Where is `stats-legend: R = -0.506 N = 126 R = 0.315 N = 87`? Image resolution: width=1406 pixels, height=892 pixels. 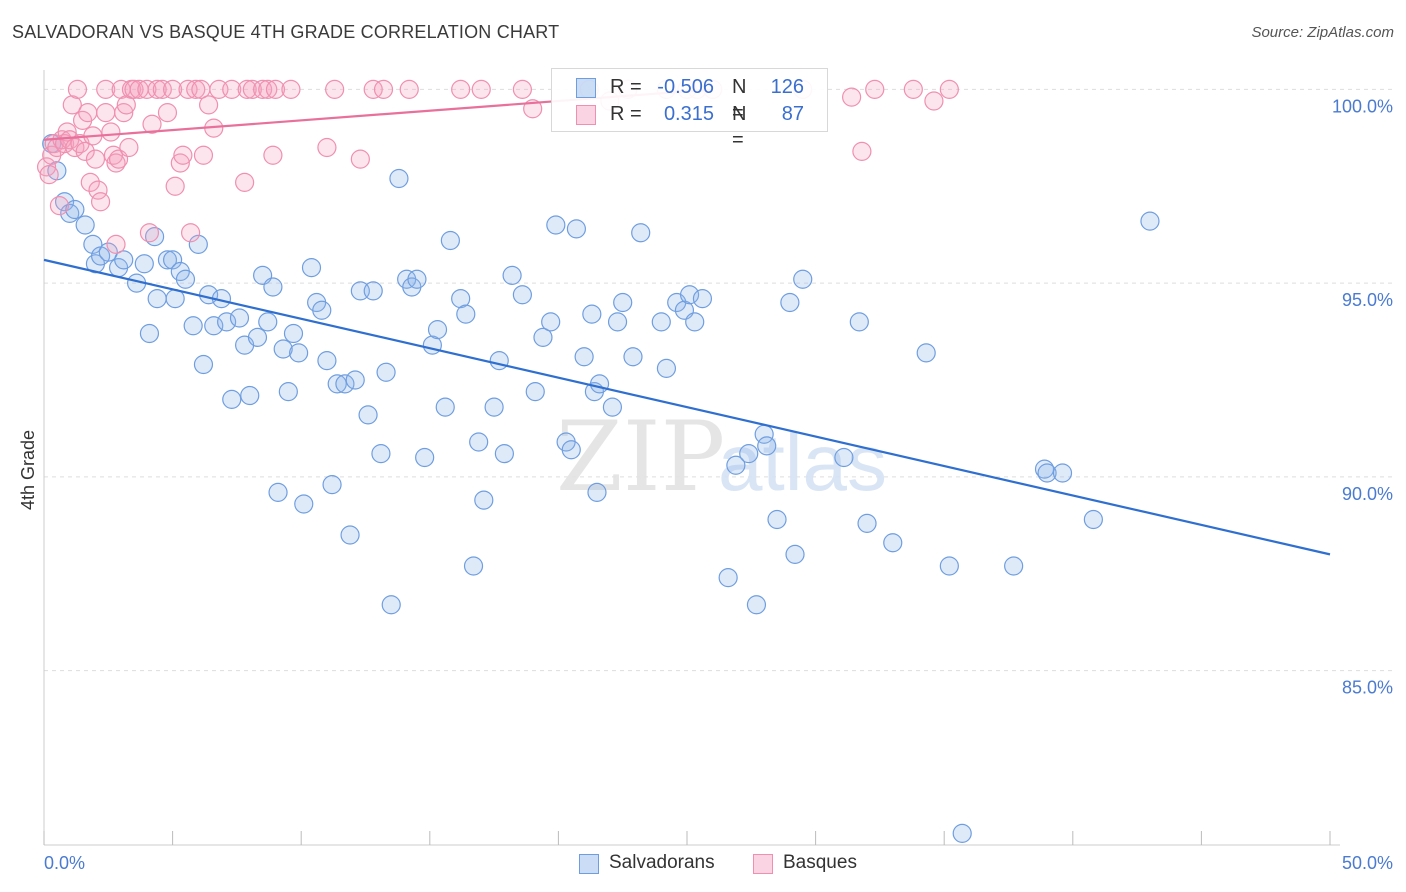 stats-legend: R = -0.506 N = 126 R = 0.315 N = 87 is located at coordinates (689, 109).